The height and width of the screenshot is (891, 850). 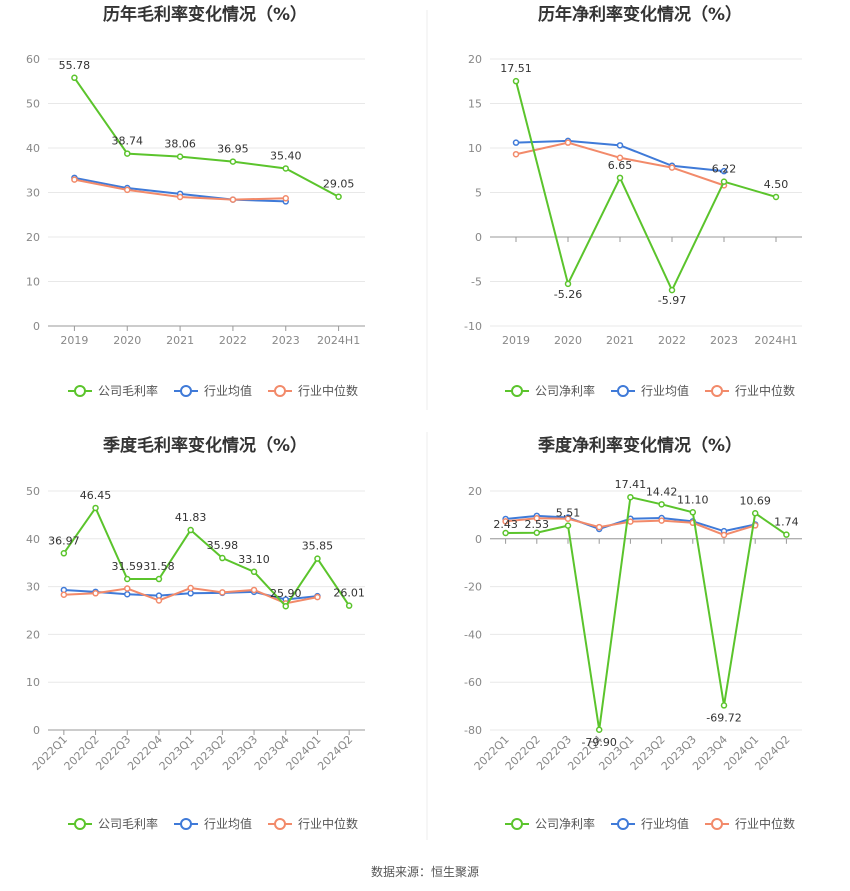 What do you see at coordinates (631, 484) in the screenshot?
I see `data-label: 17.41` at bounding box center [631, 484].